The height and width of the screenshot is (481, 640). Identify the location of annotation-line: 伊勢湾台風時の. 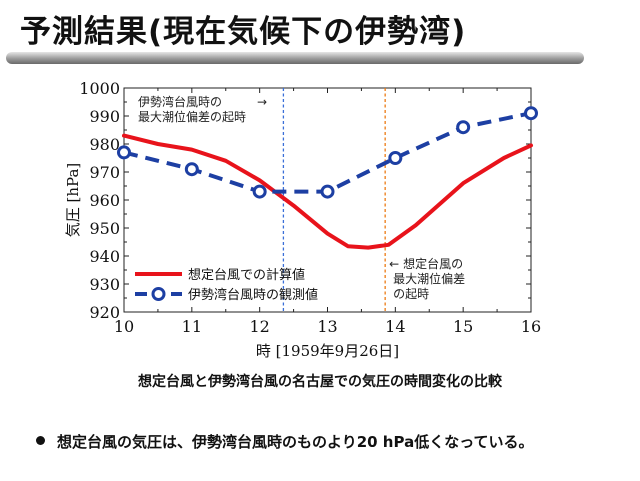
(180, 101).